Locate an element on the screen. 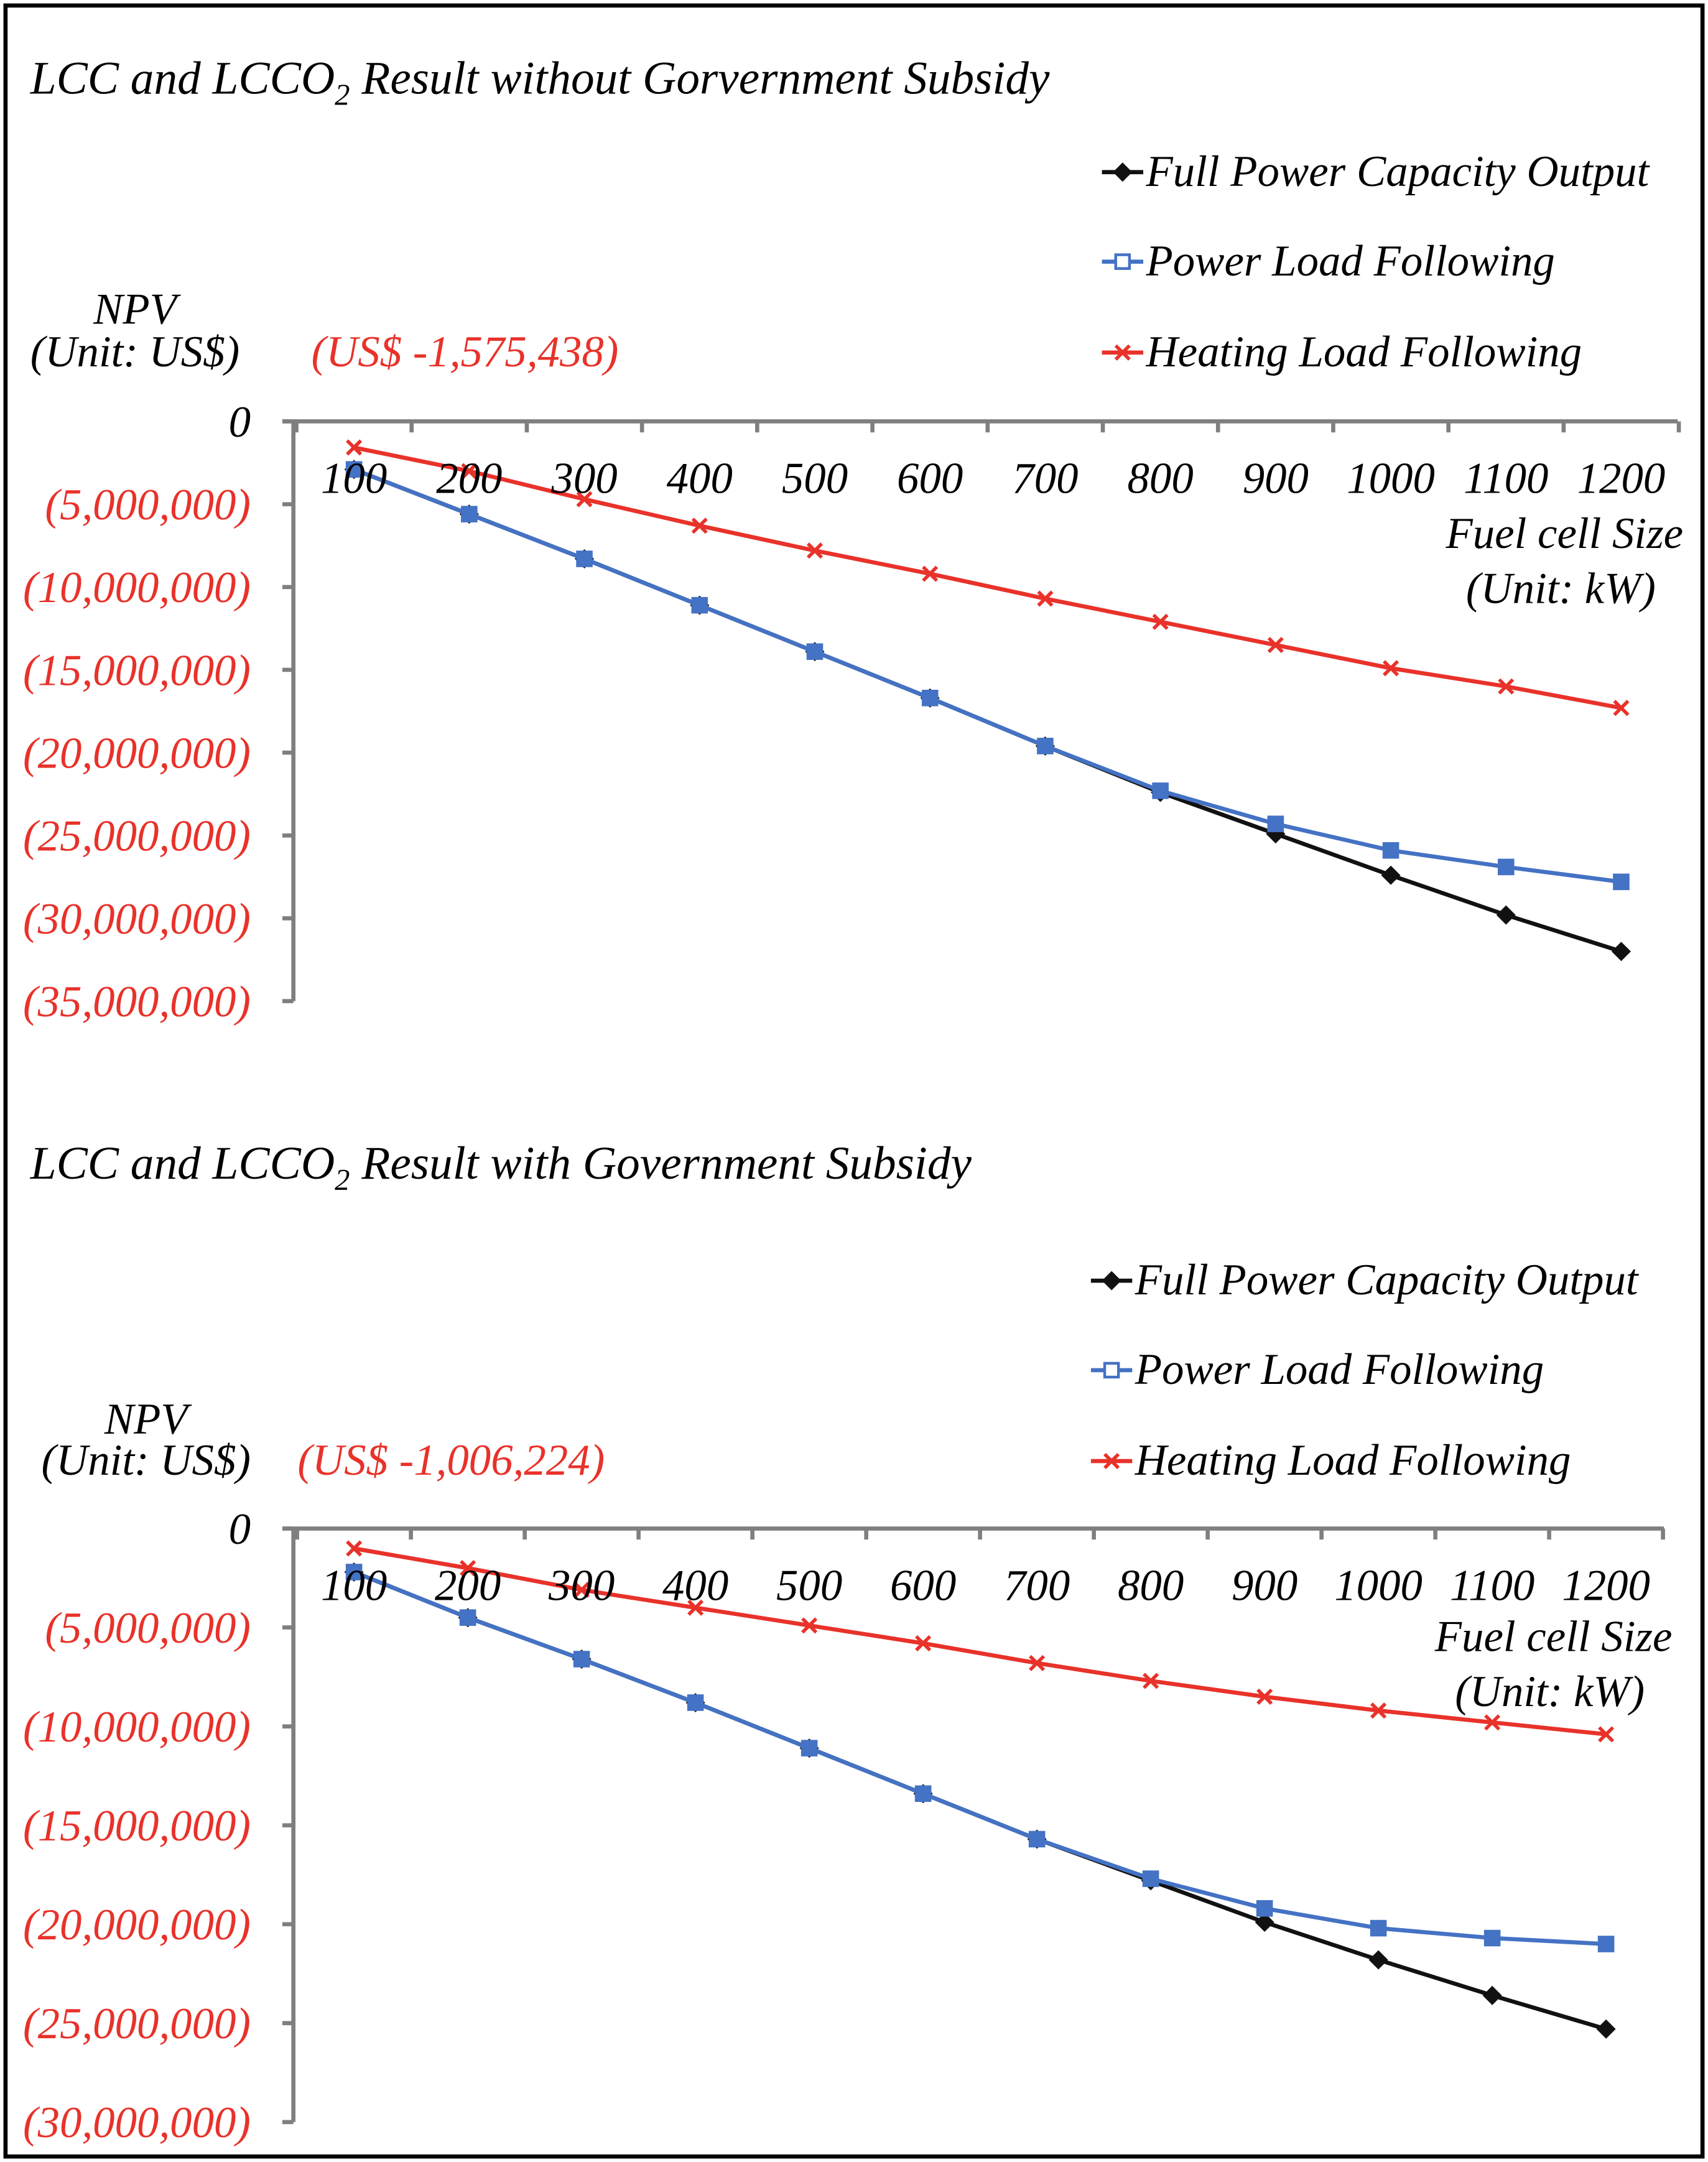 The height and width of the screenshot is (2162, 1708). first-point-annotation: (US$ -1,575,438) is located at coordinates (464, 352).